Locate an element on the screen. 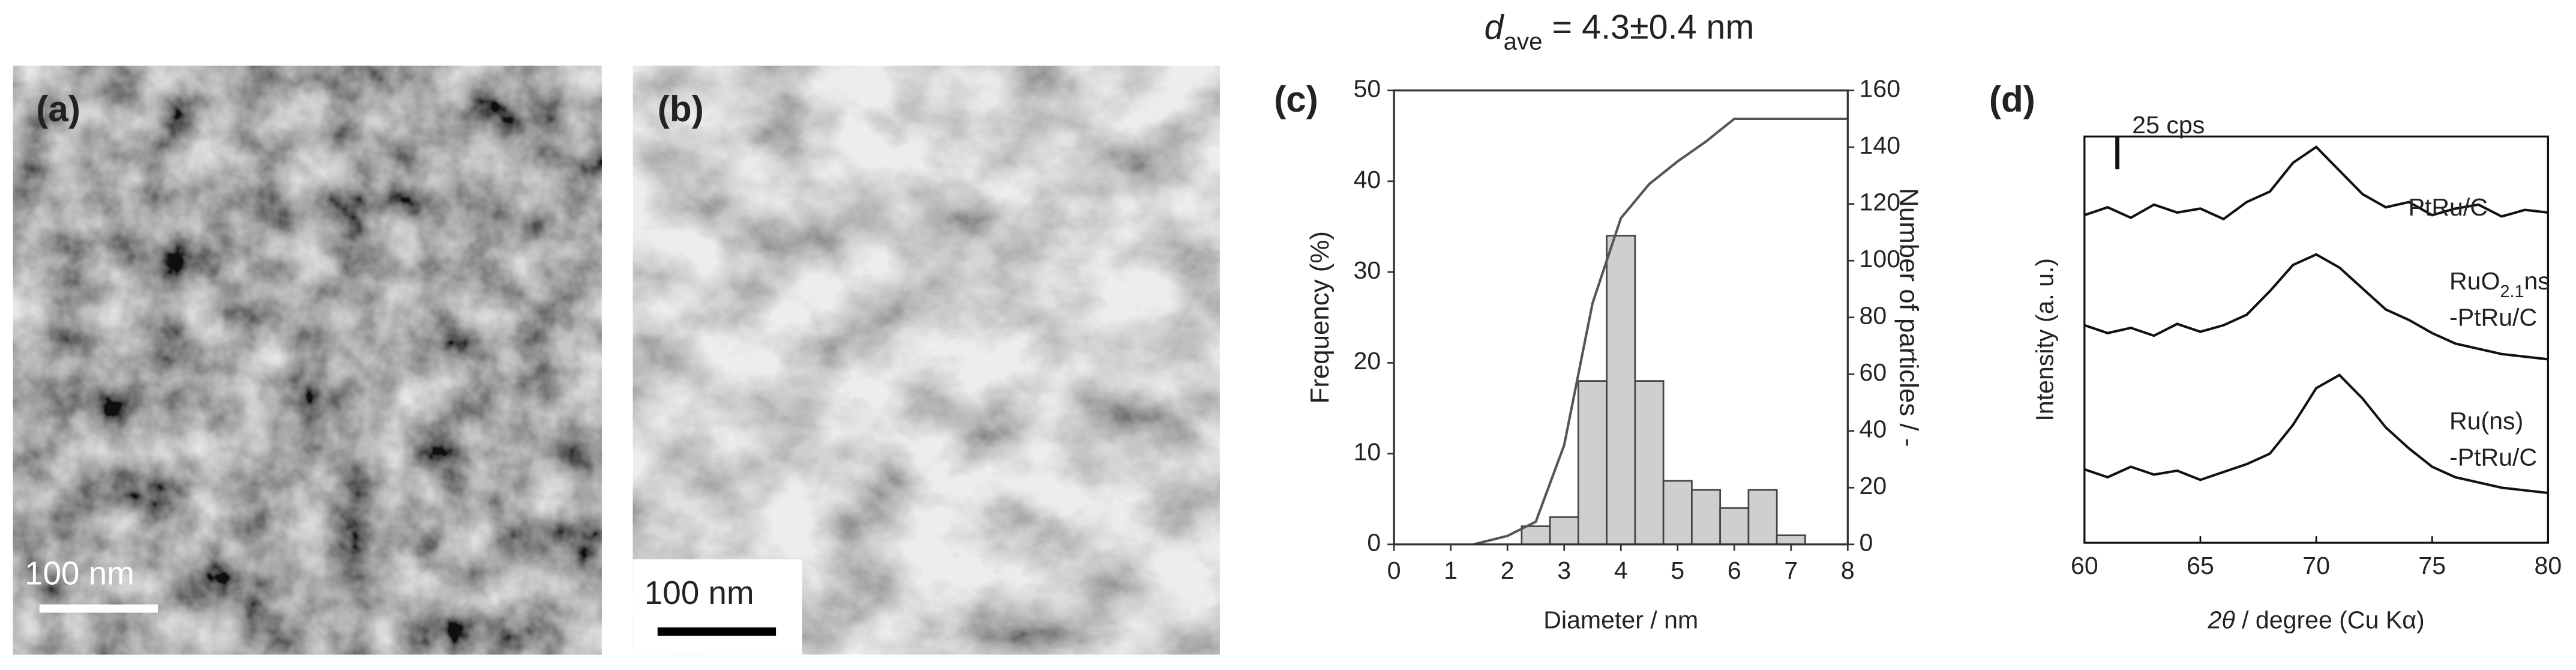 This screenshot has width=2576, height=670. scale-box is located at coordinates (717, 607).